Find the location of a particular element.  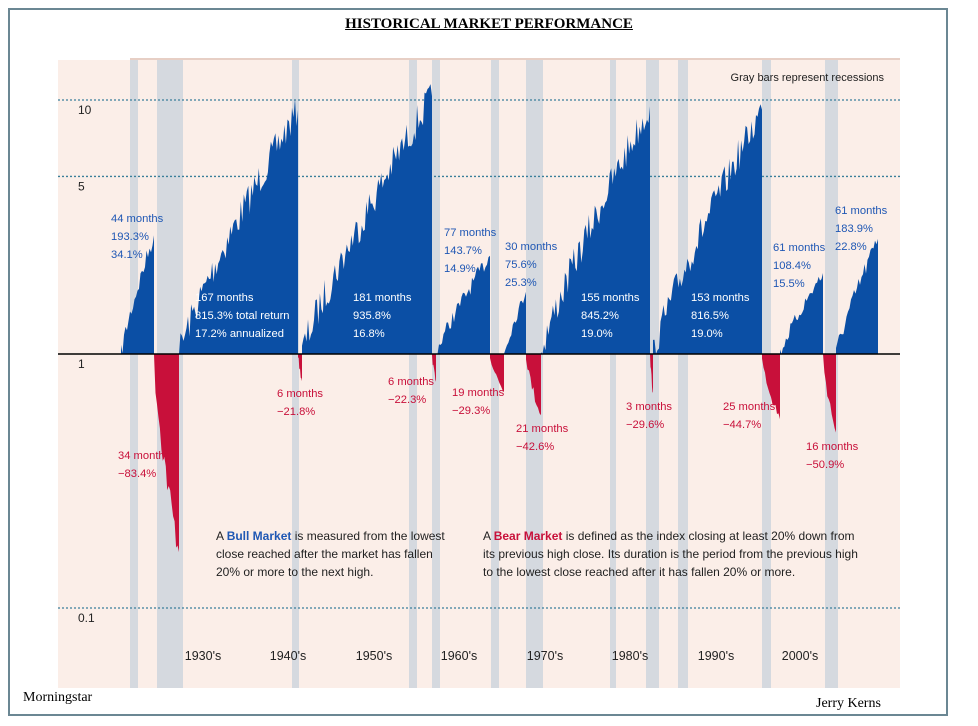

market-label: 15.5% is located at coordinates (789, 284).